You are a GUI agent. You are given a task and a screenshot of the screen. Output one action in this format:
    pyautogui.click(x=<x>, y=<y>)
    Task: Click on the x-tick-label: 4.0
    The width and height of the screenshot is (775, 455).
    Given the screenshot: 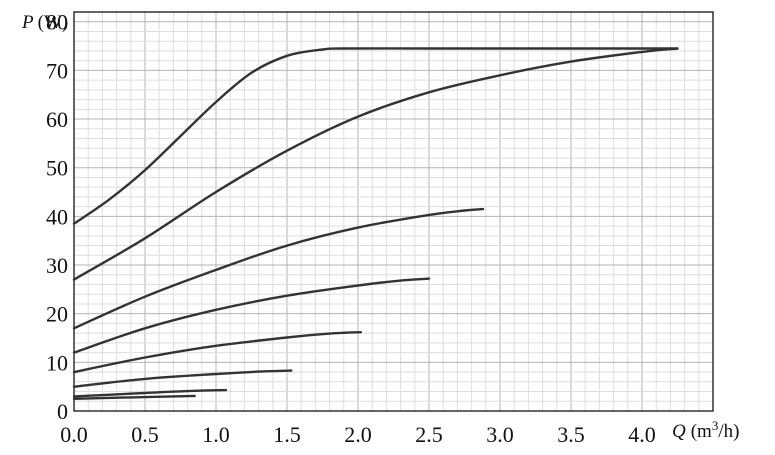 What is the action you would take?
    pyautogui.click(x=642, y=434)
    